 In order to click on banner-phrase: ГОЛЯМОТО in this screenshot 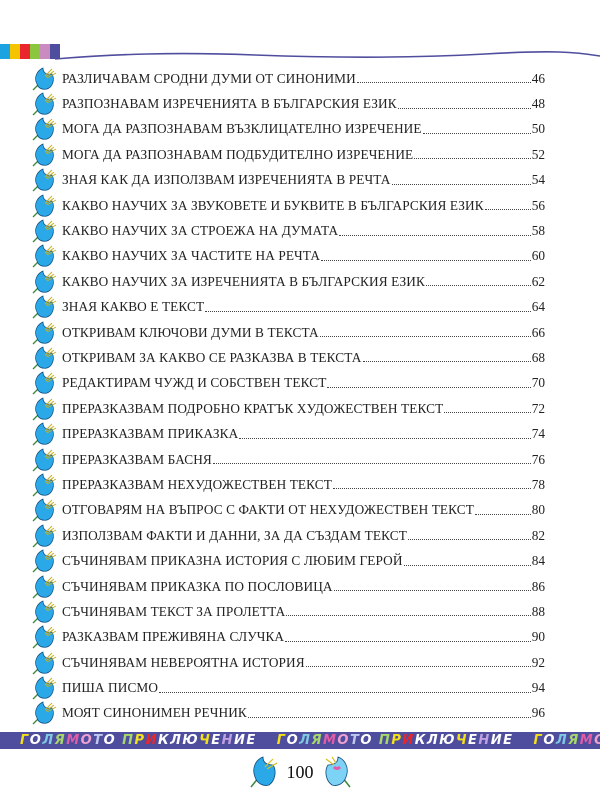, I will do `click(566, 740)`.